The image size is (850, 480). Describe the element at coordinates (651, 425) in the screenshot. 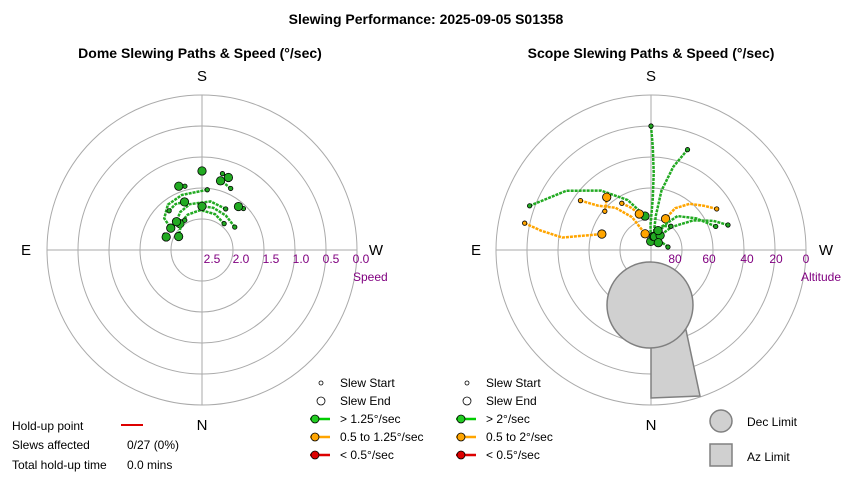

I see `scope-compass-n: N` at that location.